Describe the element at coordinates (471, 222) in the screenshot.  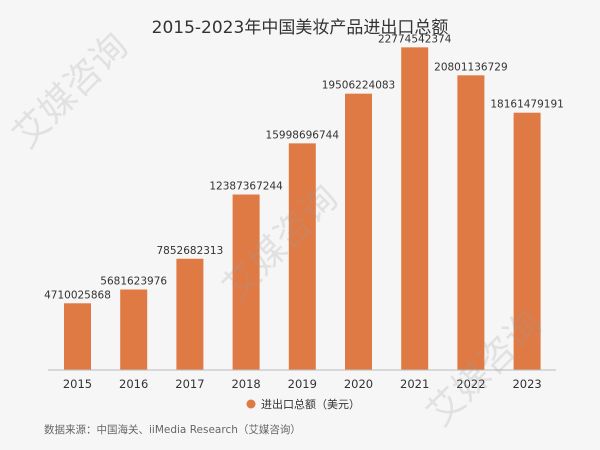
I see `bar-2022` at that location.